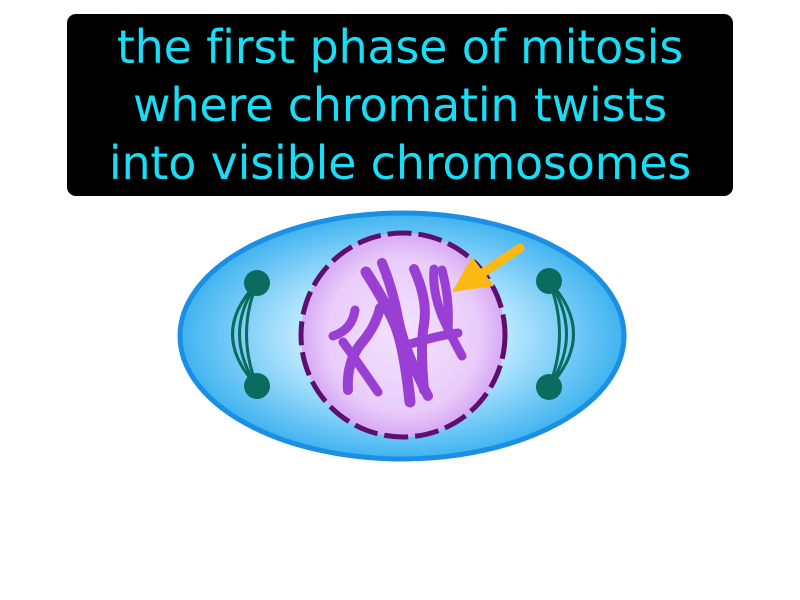 This screenshot has height=600, width=800. I want to click on centrosome-left-bottom, so click(257, 386).